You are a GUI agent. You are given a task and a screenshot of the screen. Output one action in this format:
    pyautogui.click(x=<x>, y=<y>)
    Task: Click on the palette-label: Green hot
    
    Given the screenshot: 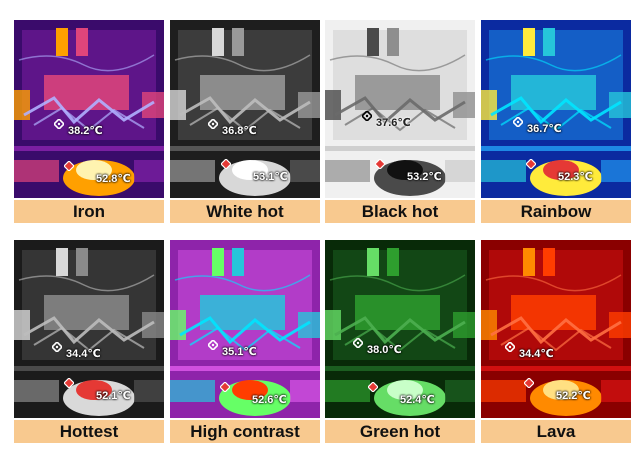 What is the action you would take?
    pyautogui.click(x=400, y=431)
    